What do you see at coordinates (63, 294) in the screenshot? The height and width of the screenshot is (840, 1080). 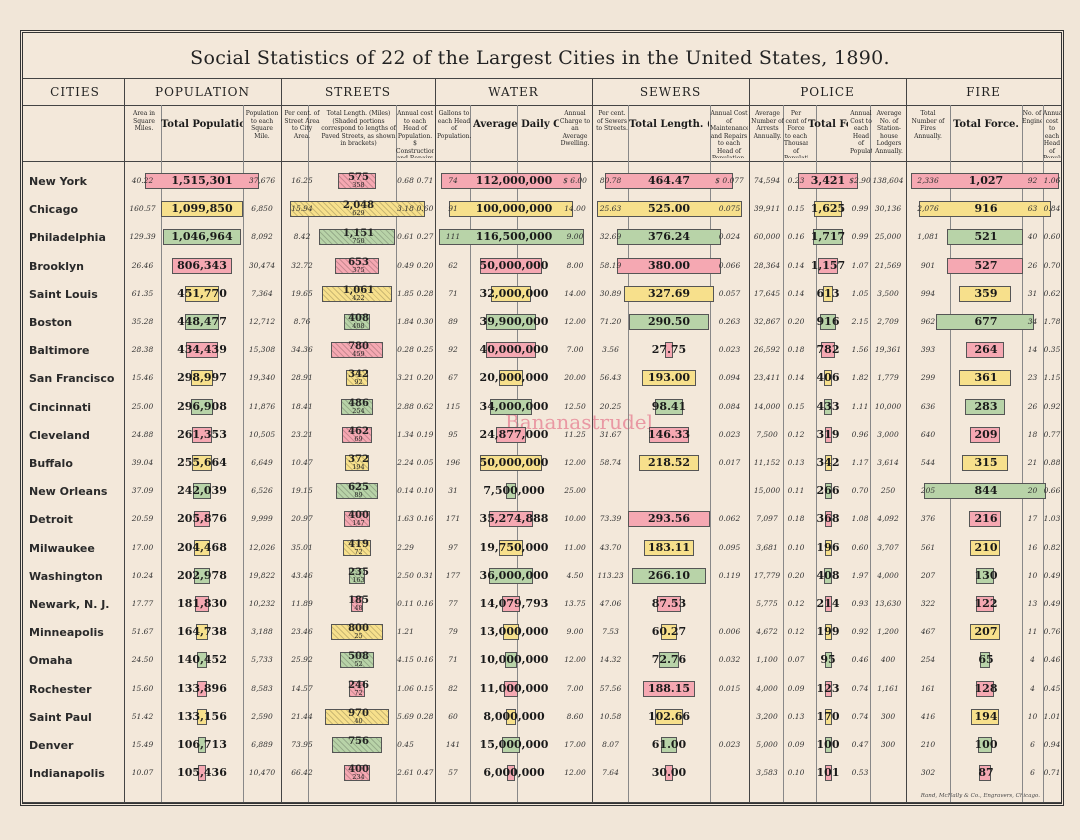 I see `city-name: Saint Louis` at bounding box center [63, 294].